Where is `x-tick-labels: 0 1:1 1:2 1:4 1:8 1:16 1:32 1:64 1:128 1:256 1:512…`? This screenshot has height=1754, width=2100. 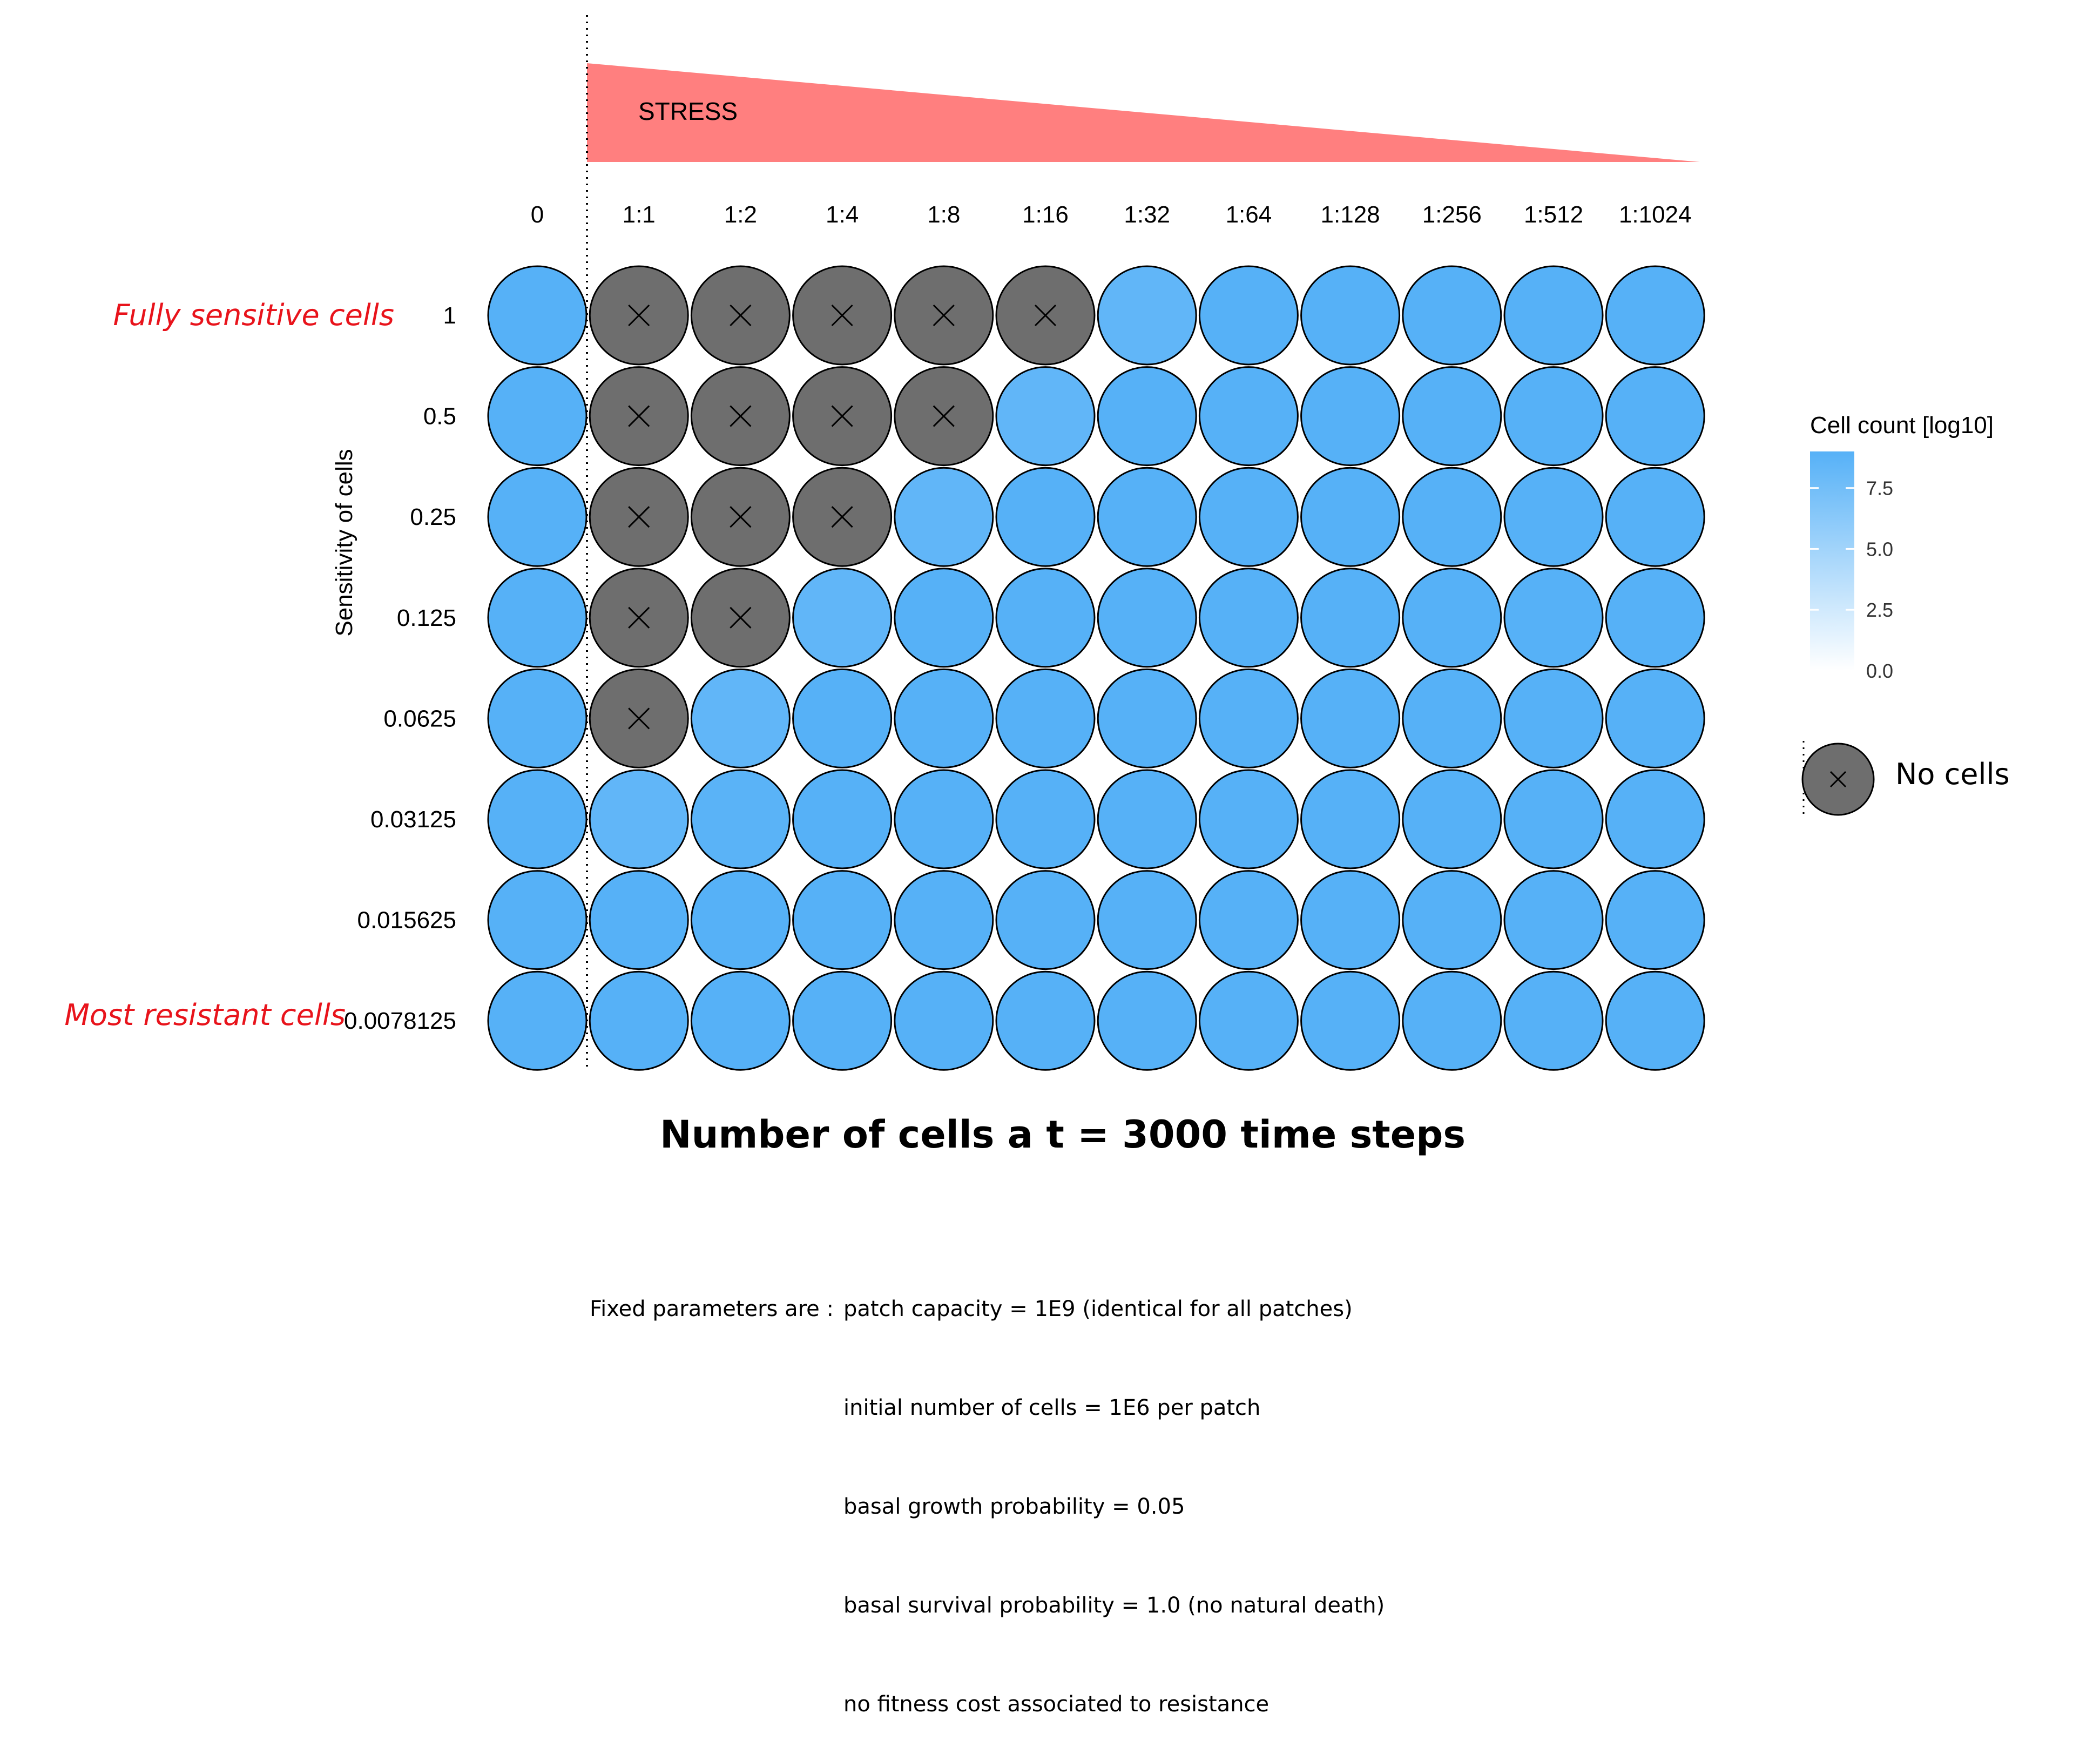
x-tick-labels: 0 1:1 1:2 1:4 1:8 1:16 1:32 1:64 1:128 1:256 1:512… is located at coordinates (1112, 214).